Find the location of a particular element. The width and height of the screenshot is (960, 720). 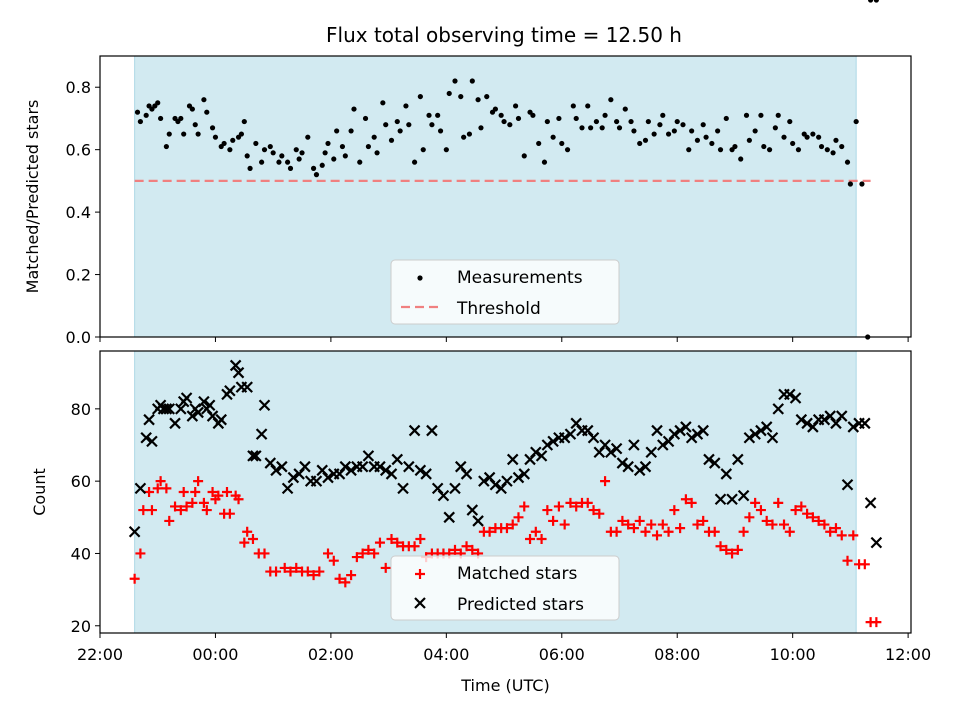

legend: Matched stars Predicted stars is located at coordinates (505, 588).